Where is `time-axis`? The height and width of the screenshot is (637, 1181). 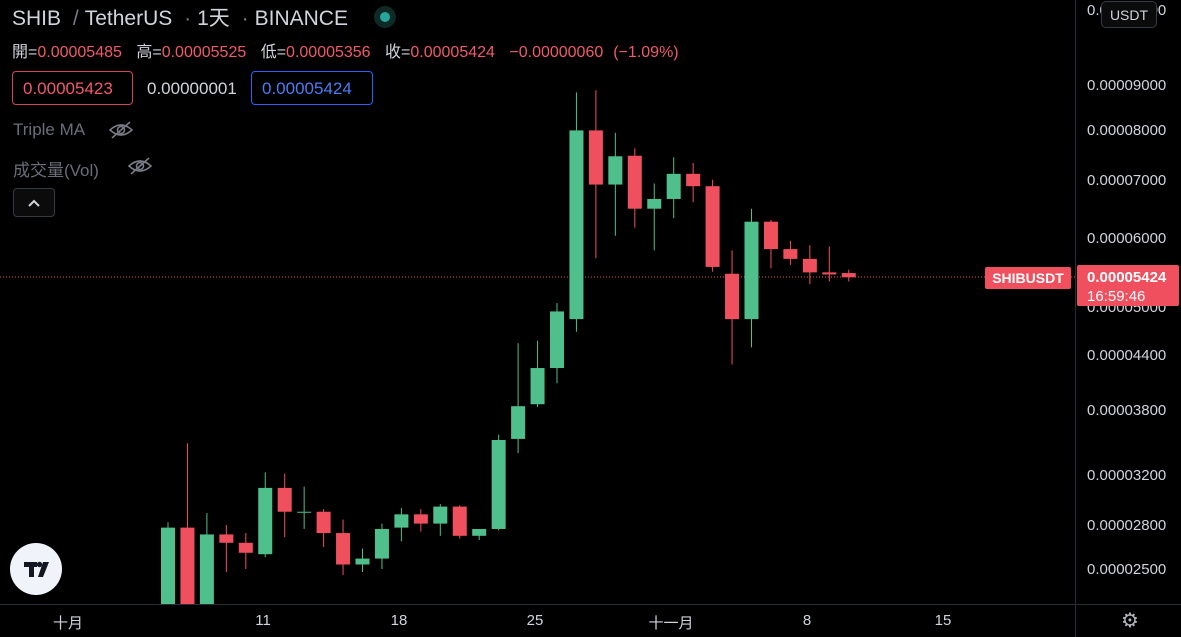
time-axis is located at coordinates (537, 620).